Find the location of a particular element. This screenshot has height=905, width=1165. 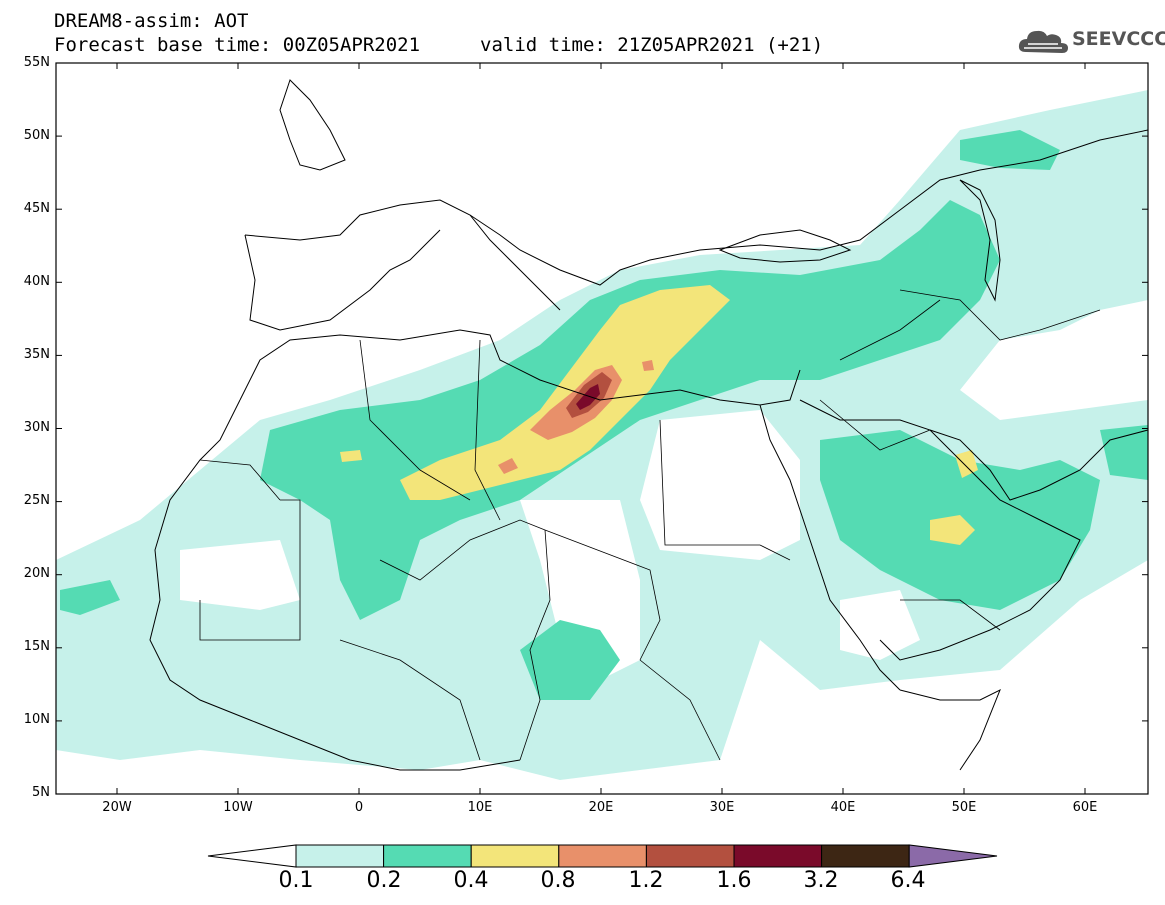

aot-band-0.2-north is located at coordinates (1010, 150).